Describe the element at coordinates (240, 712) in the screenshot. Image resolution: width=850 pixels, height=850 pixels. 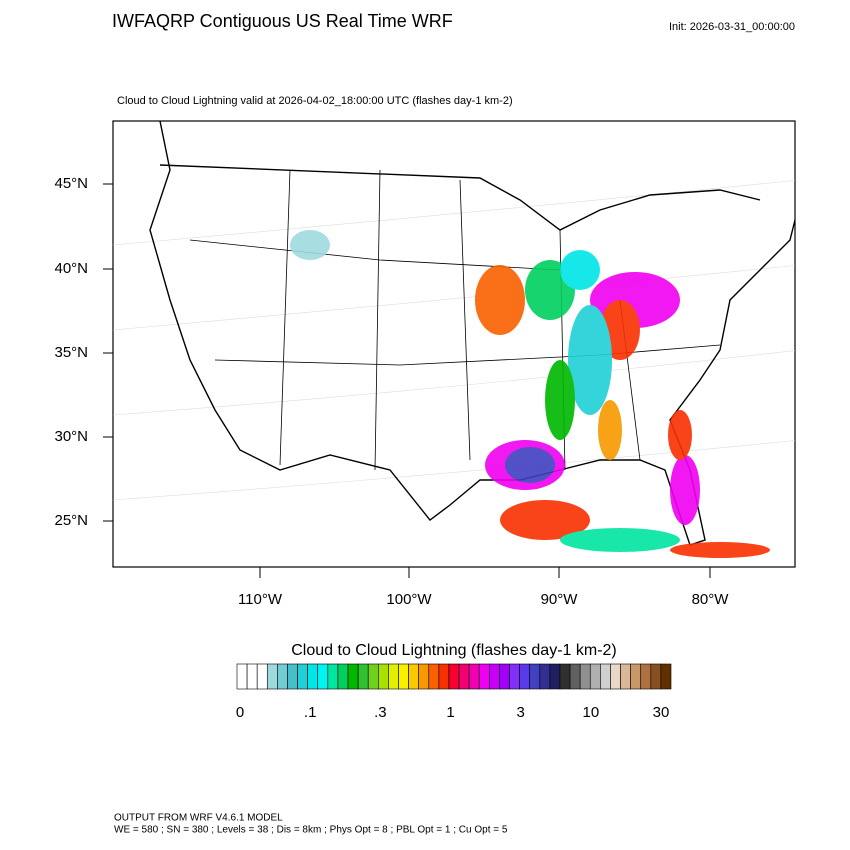
I see `colorbar-label: 0` at that location.